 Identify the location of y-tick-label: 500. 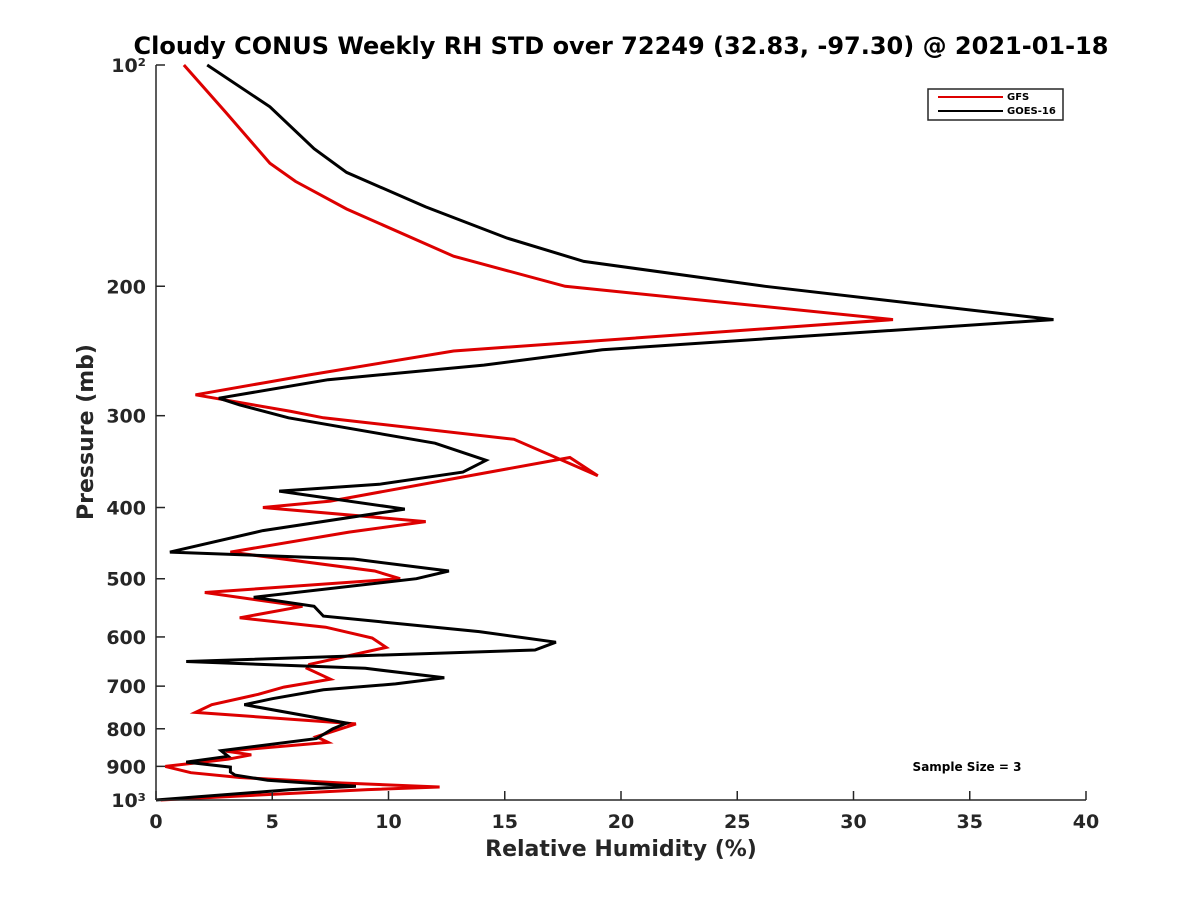
(126, 580).